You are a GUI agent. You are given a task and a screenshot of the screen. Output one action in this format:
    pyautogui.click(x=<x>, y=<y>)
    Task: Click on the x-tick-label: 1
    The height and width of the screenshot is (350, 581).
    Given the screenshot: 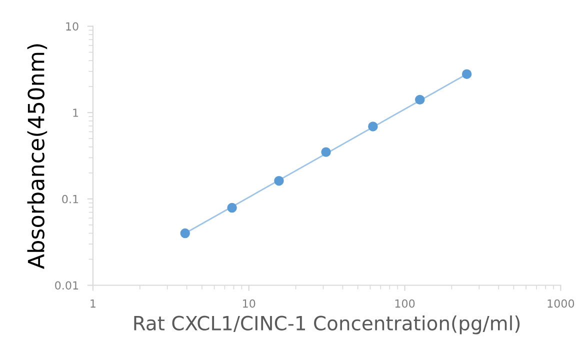 What is the action you would take?
    pyautogui.click(x=93, y=303)
    